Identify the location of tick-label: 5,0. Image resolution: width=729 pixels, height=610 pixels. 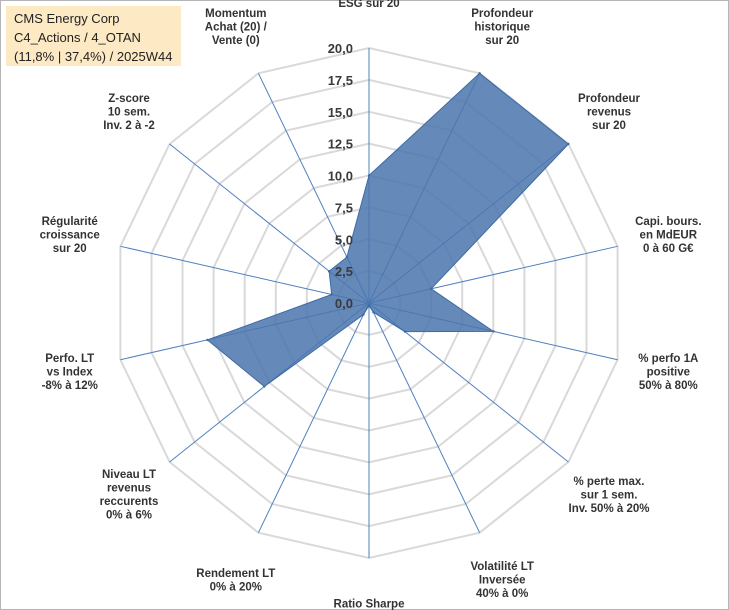
(344, 239).